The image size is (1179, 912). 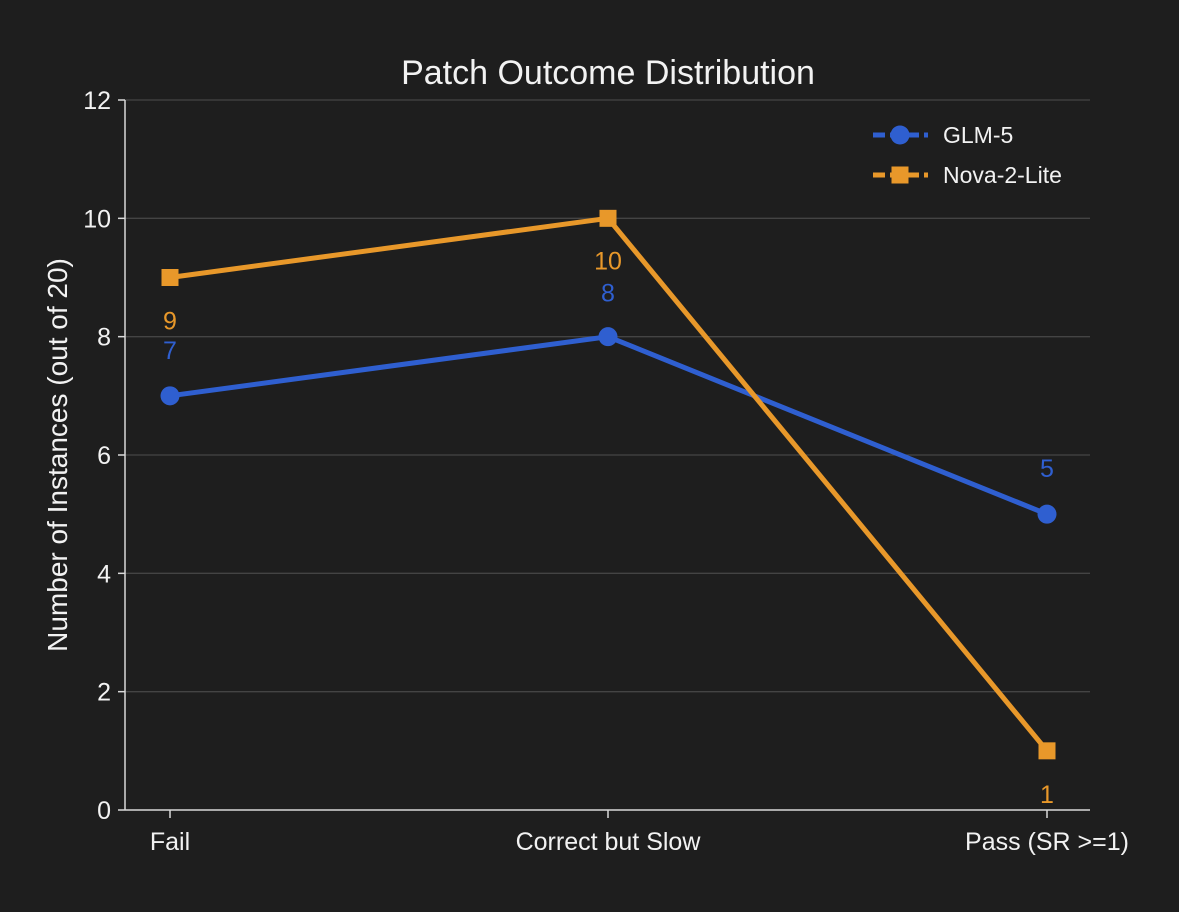 I want to click on series-line, so click(x=608, y=425).